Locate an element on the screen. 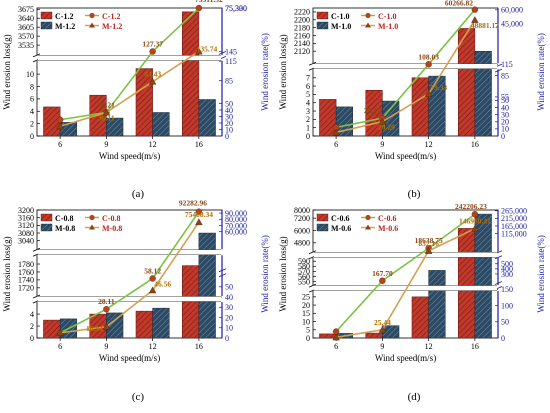 This screenshot has height=413, width=550. panel-d-break-band is located at coordinates (405, 255).